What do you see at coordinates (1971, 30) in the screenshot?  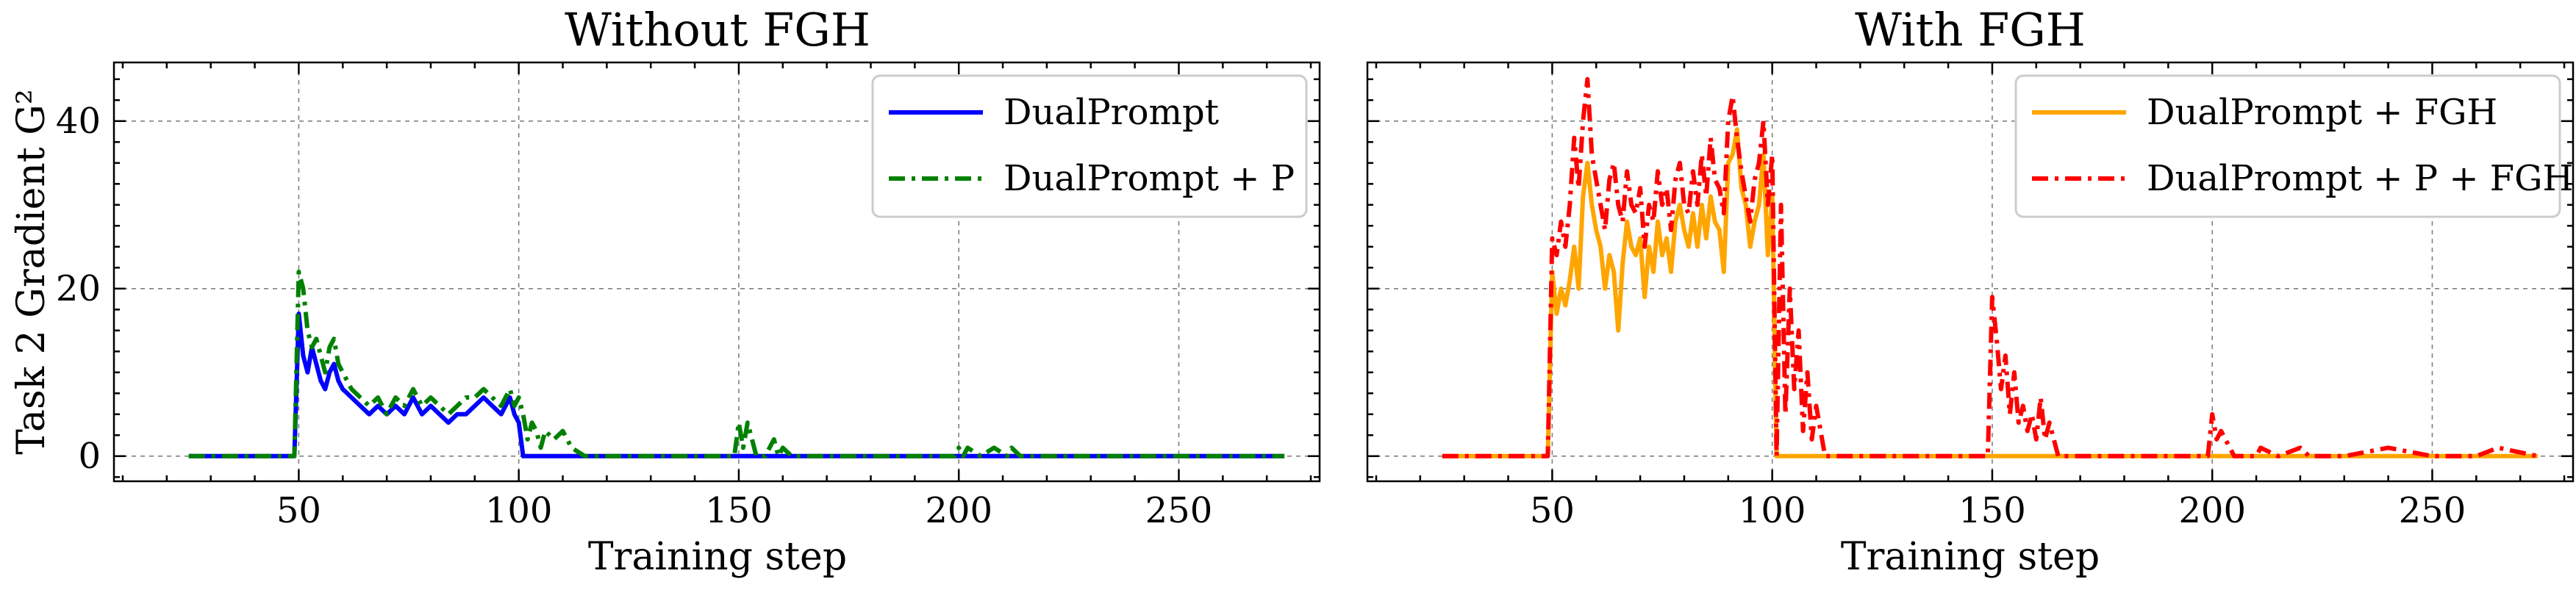 I see `chart-title: With FGH` at bounding box center [1971, 30].